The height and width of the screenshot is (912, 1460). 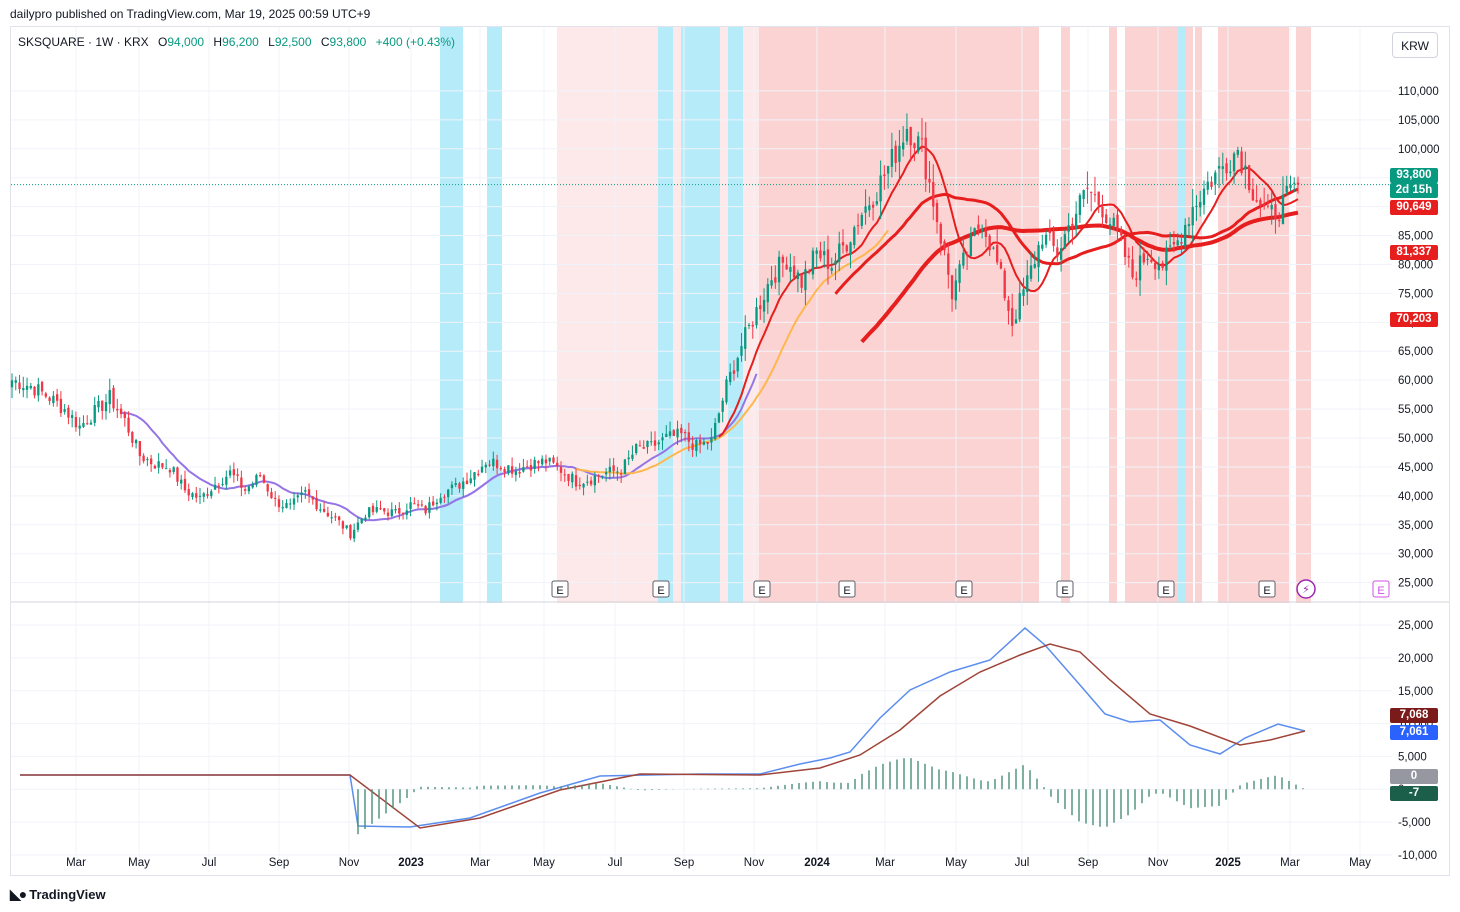 What do you see at coordinates (1418, 92) in the screenshot?
I see `price-axis-tick: 110,000` at bounding box center [1418, 92].